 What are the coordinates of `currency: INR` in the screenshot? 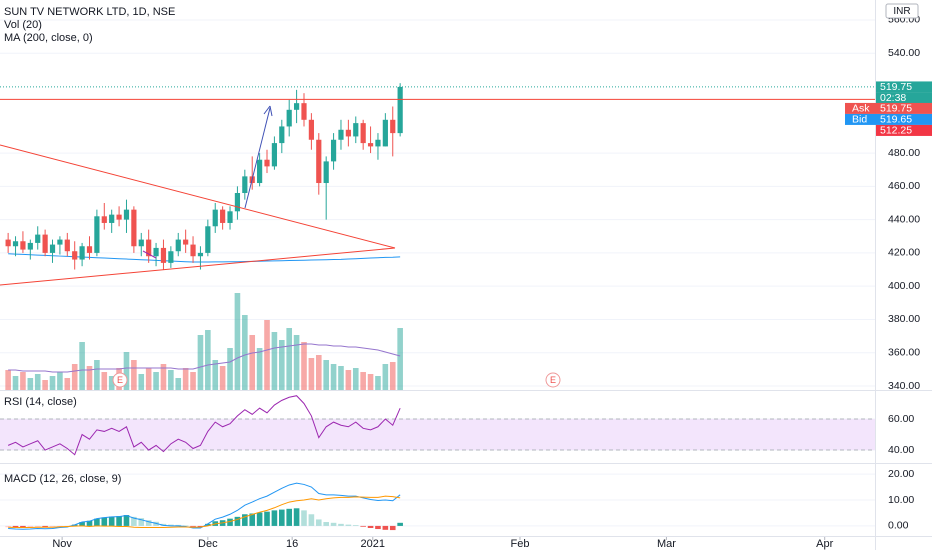 It's located at (901, 11).